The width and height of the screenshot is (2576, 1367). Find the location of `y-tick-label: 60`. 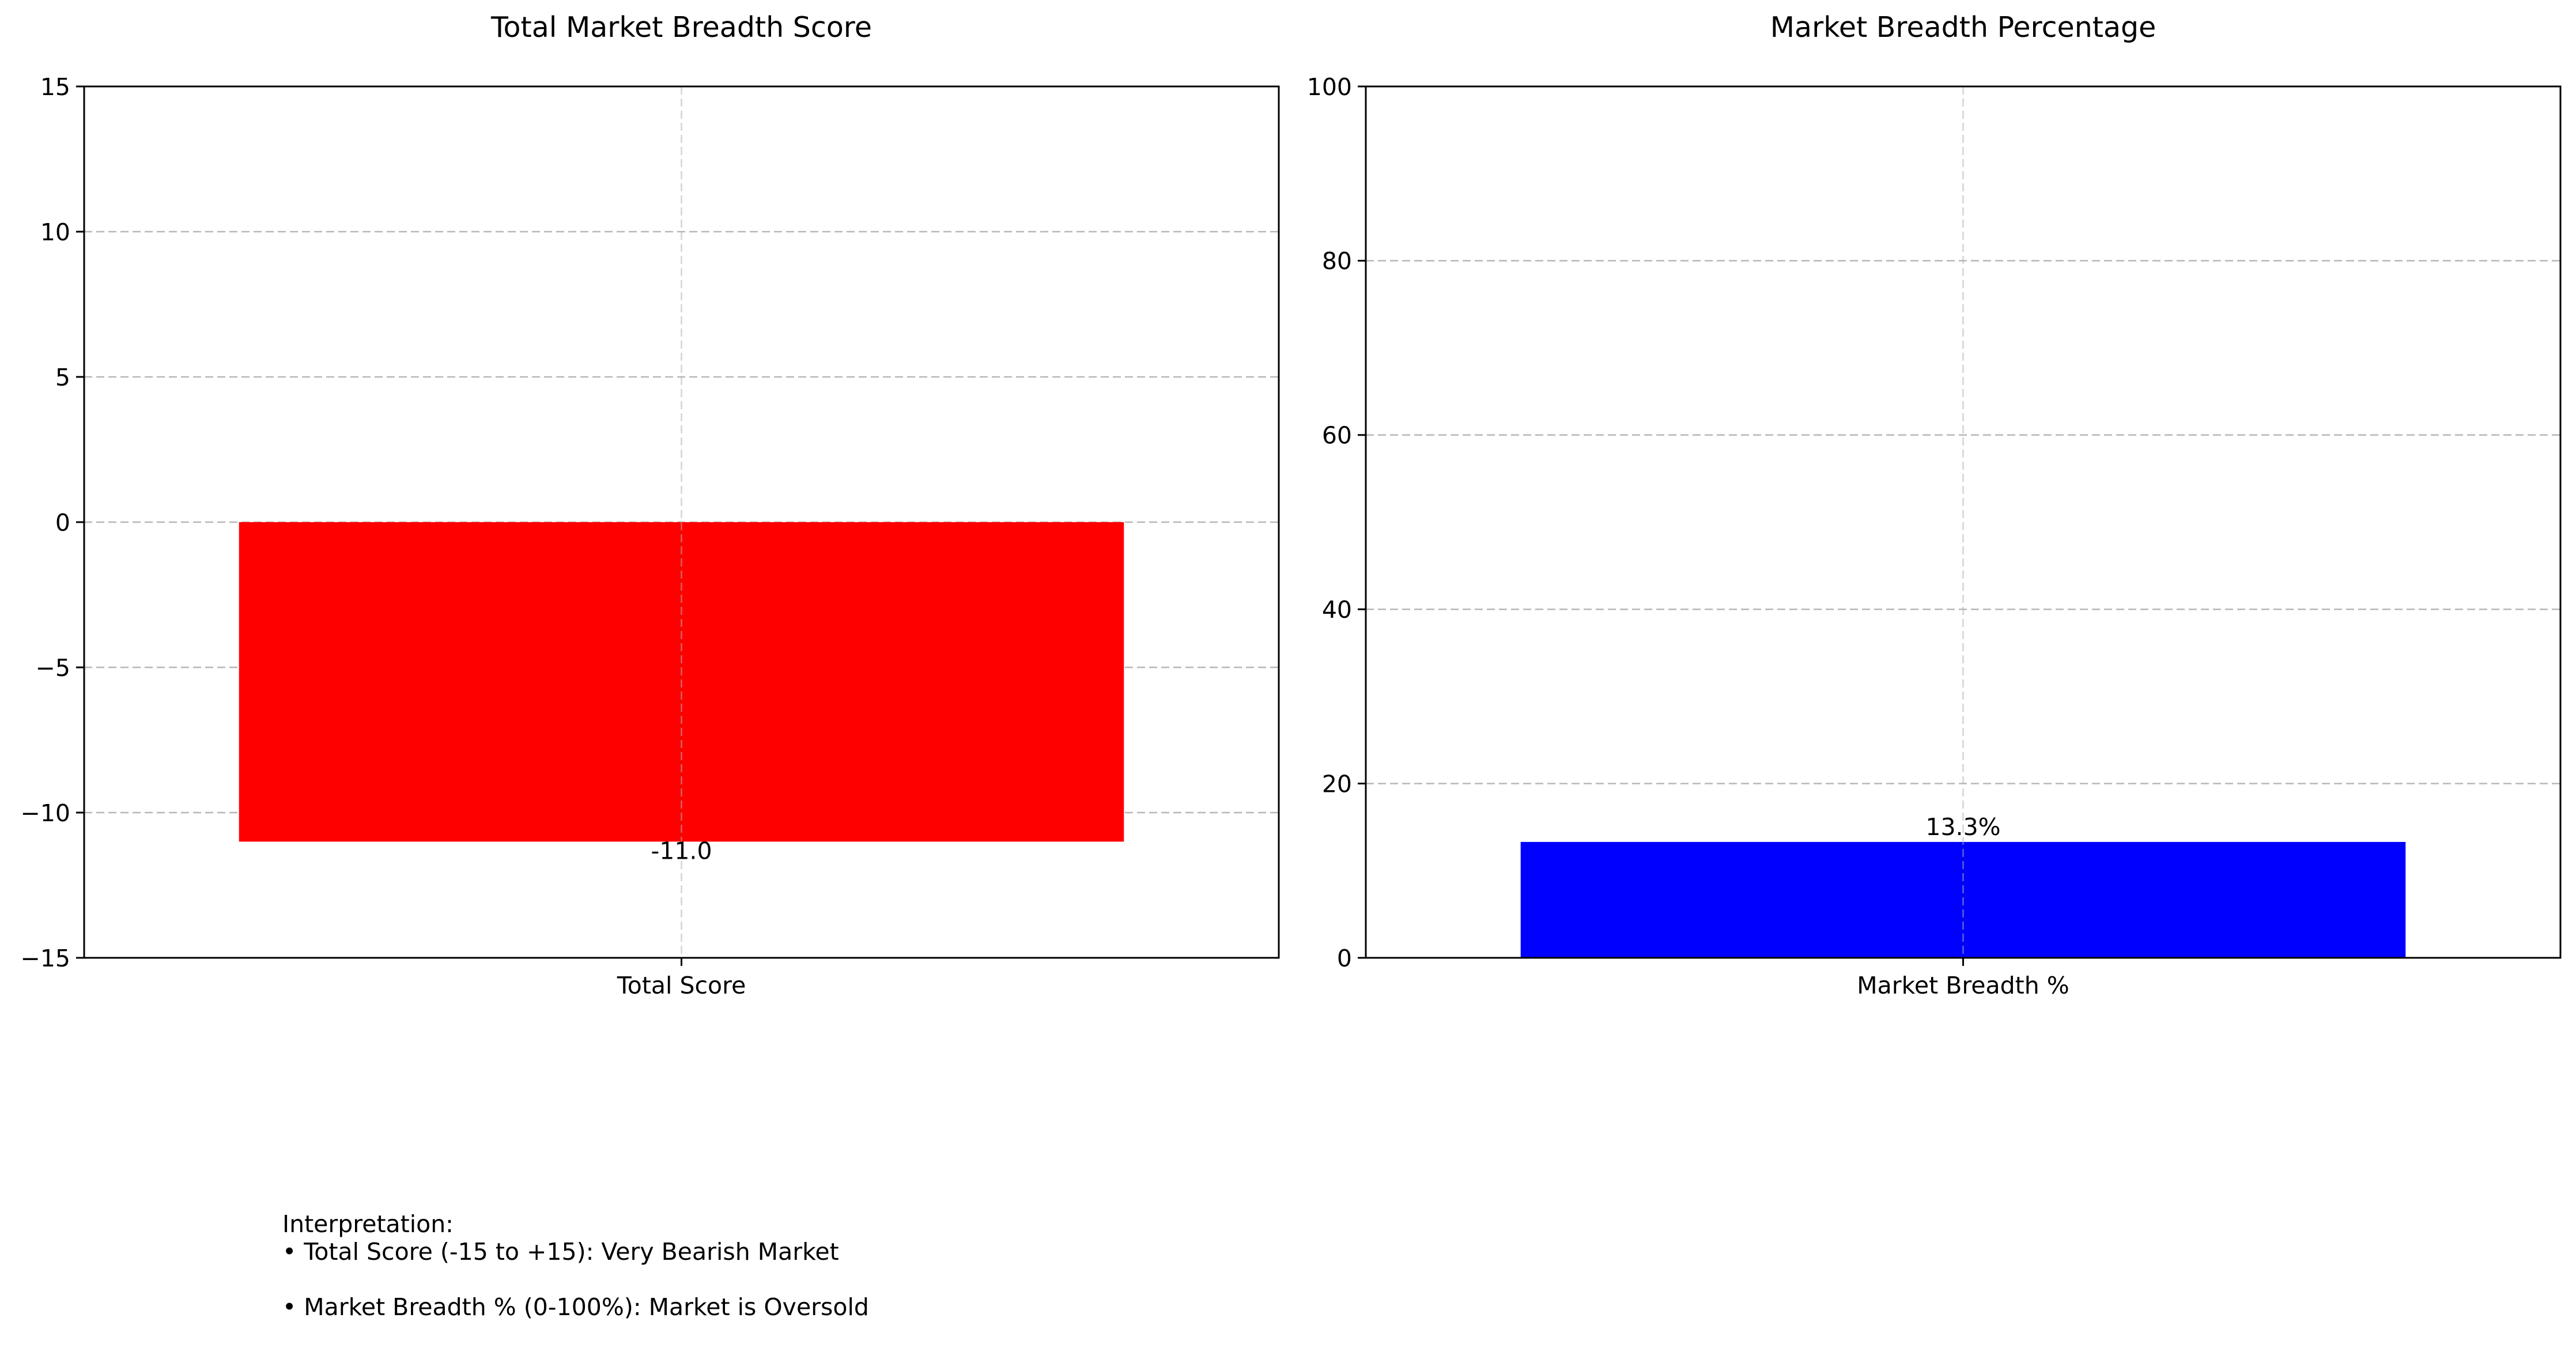

y-tick-label: 60 is located at coordinates (1337, 436).